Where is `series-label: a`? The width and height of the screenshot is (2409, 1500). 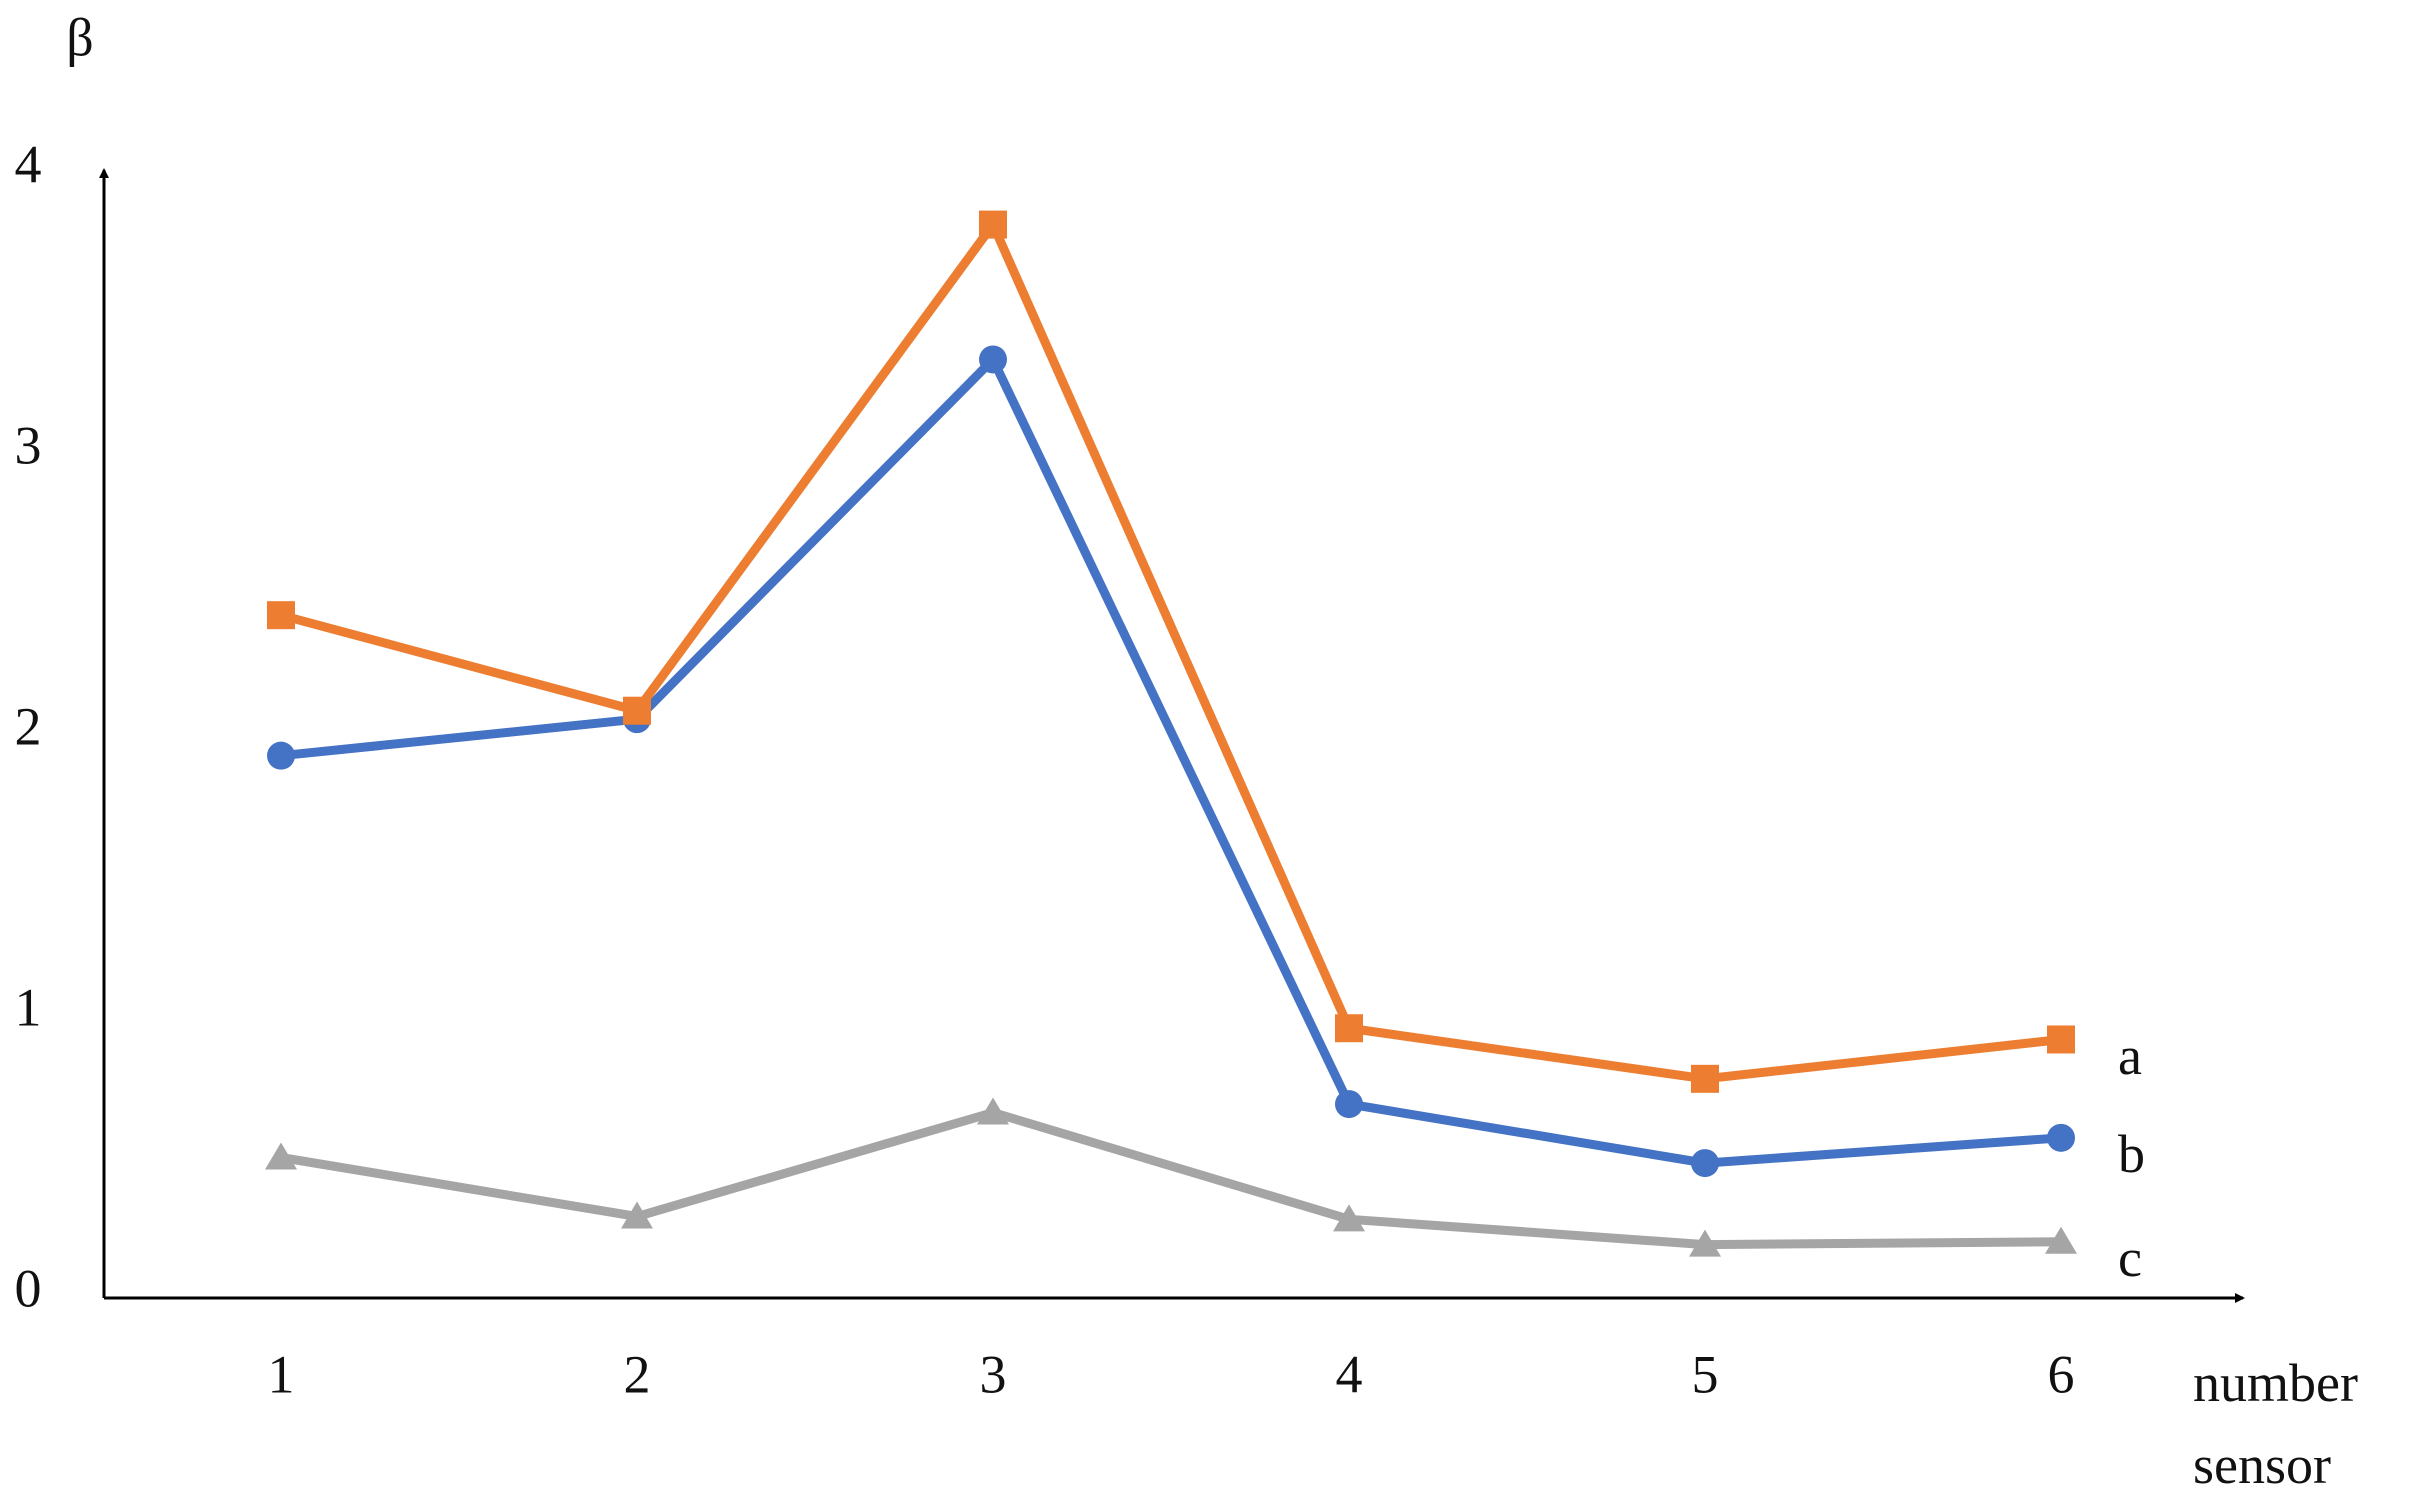
series-label: a is located at coordinates (2130, 1056).